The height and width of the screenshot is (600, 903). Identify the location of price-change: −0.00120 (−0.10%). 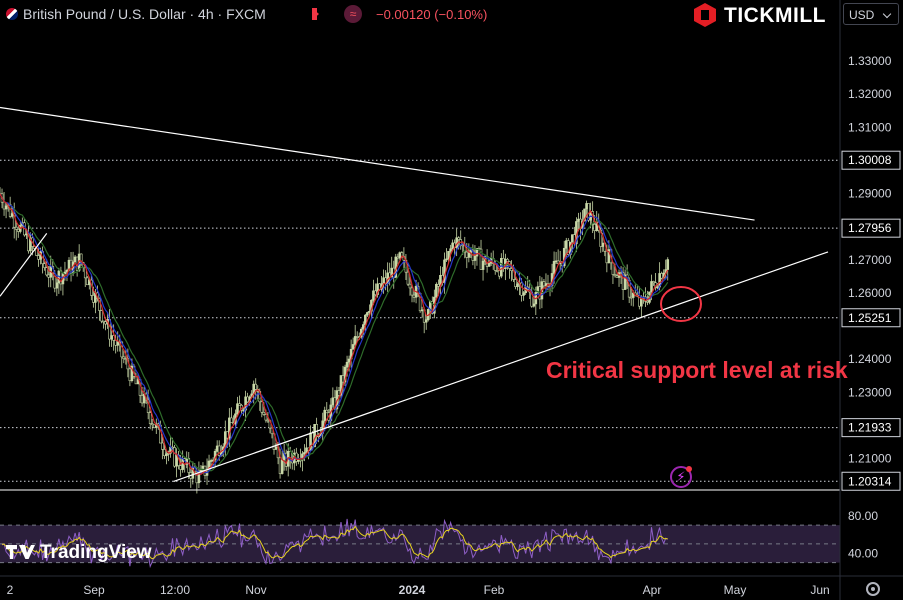
(432, 14).